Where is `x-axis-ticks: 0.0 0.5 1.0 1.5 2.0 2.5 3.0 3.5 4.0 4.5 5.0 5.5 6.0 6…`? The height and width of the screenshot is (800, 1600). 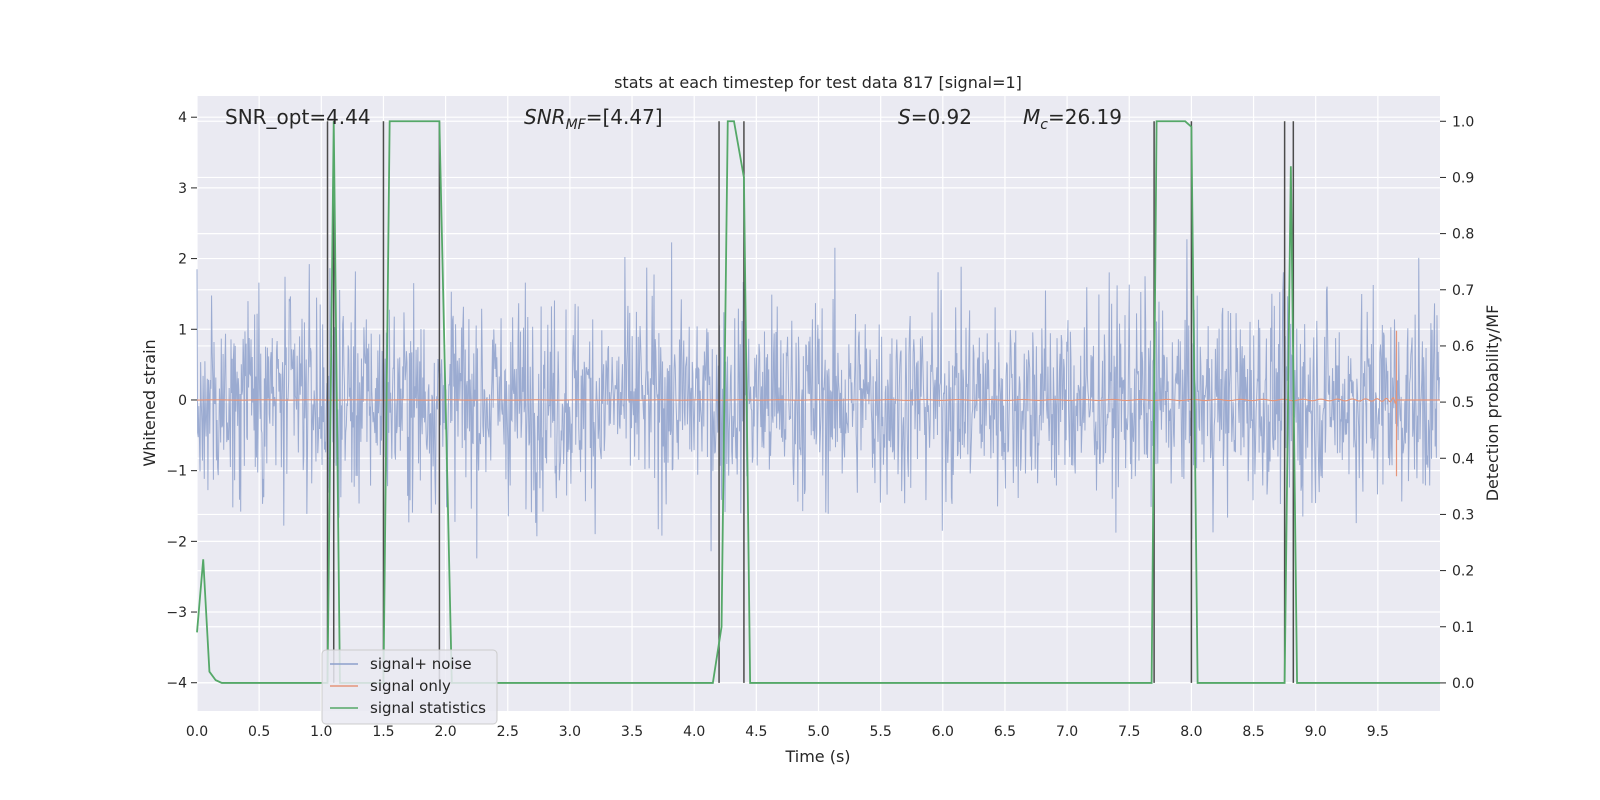 x-axis-ticks: 0.0 0.5 1.0 1.5 2.0 2.5 3.0 3.5 4.0 4.5 5.0 5.5 6.0 6… is located at coordinates (787, 732).